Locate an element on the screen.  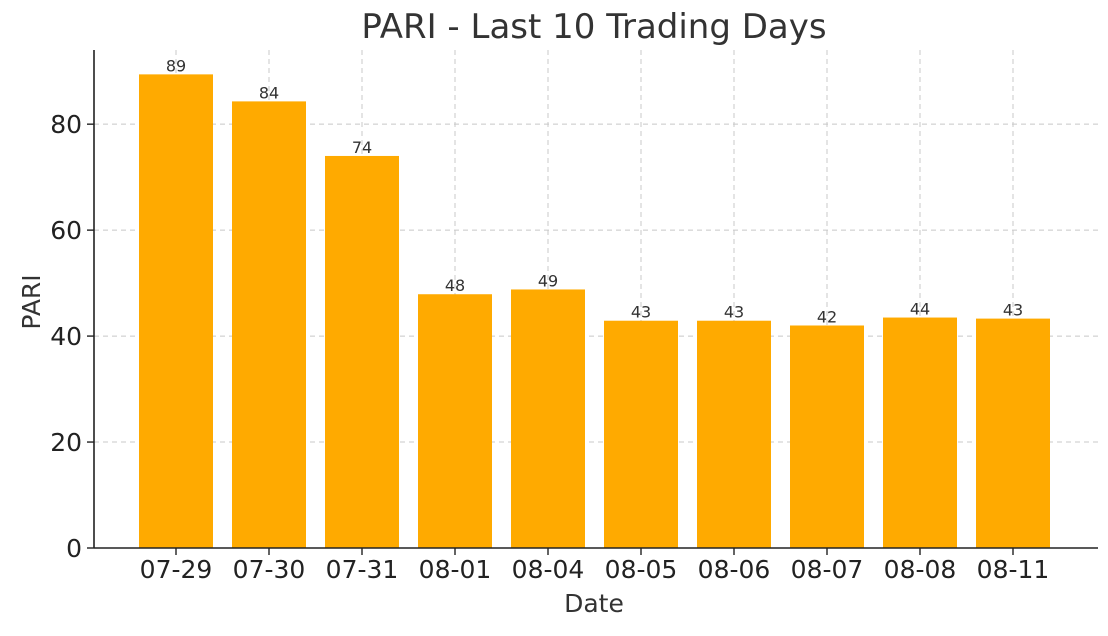
bar-value-label: 44 is located at coordinates (920, 309).